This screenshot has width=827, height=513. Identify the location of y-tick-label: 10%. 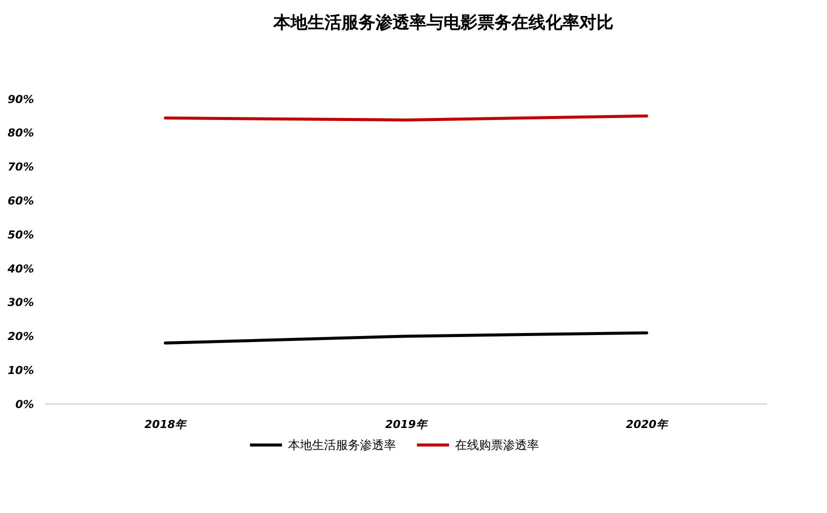
(21, 370).